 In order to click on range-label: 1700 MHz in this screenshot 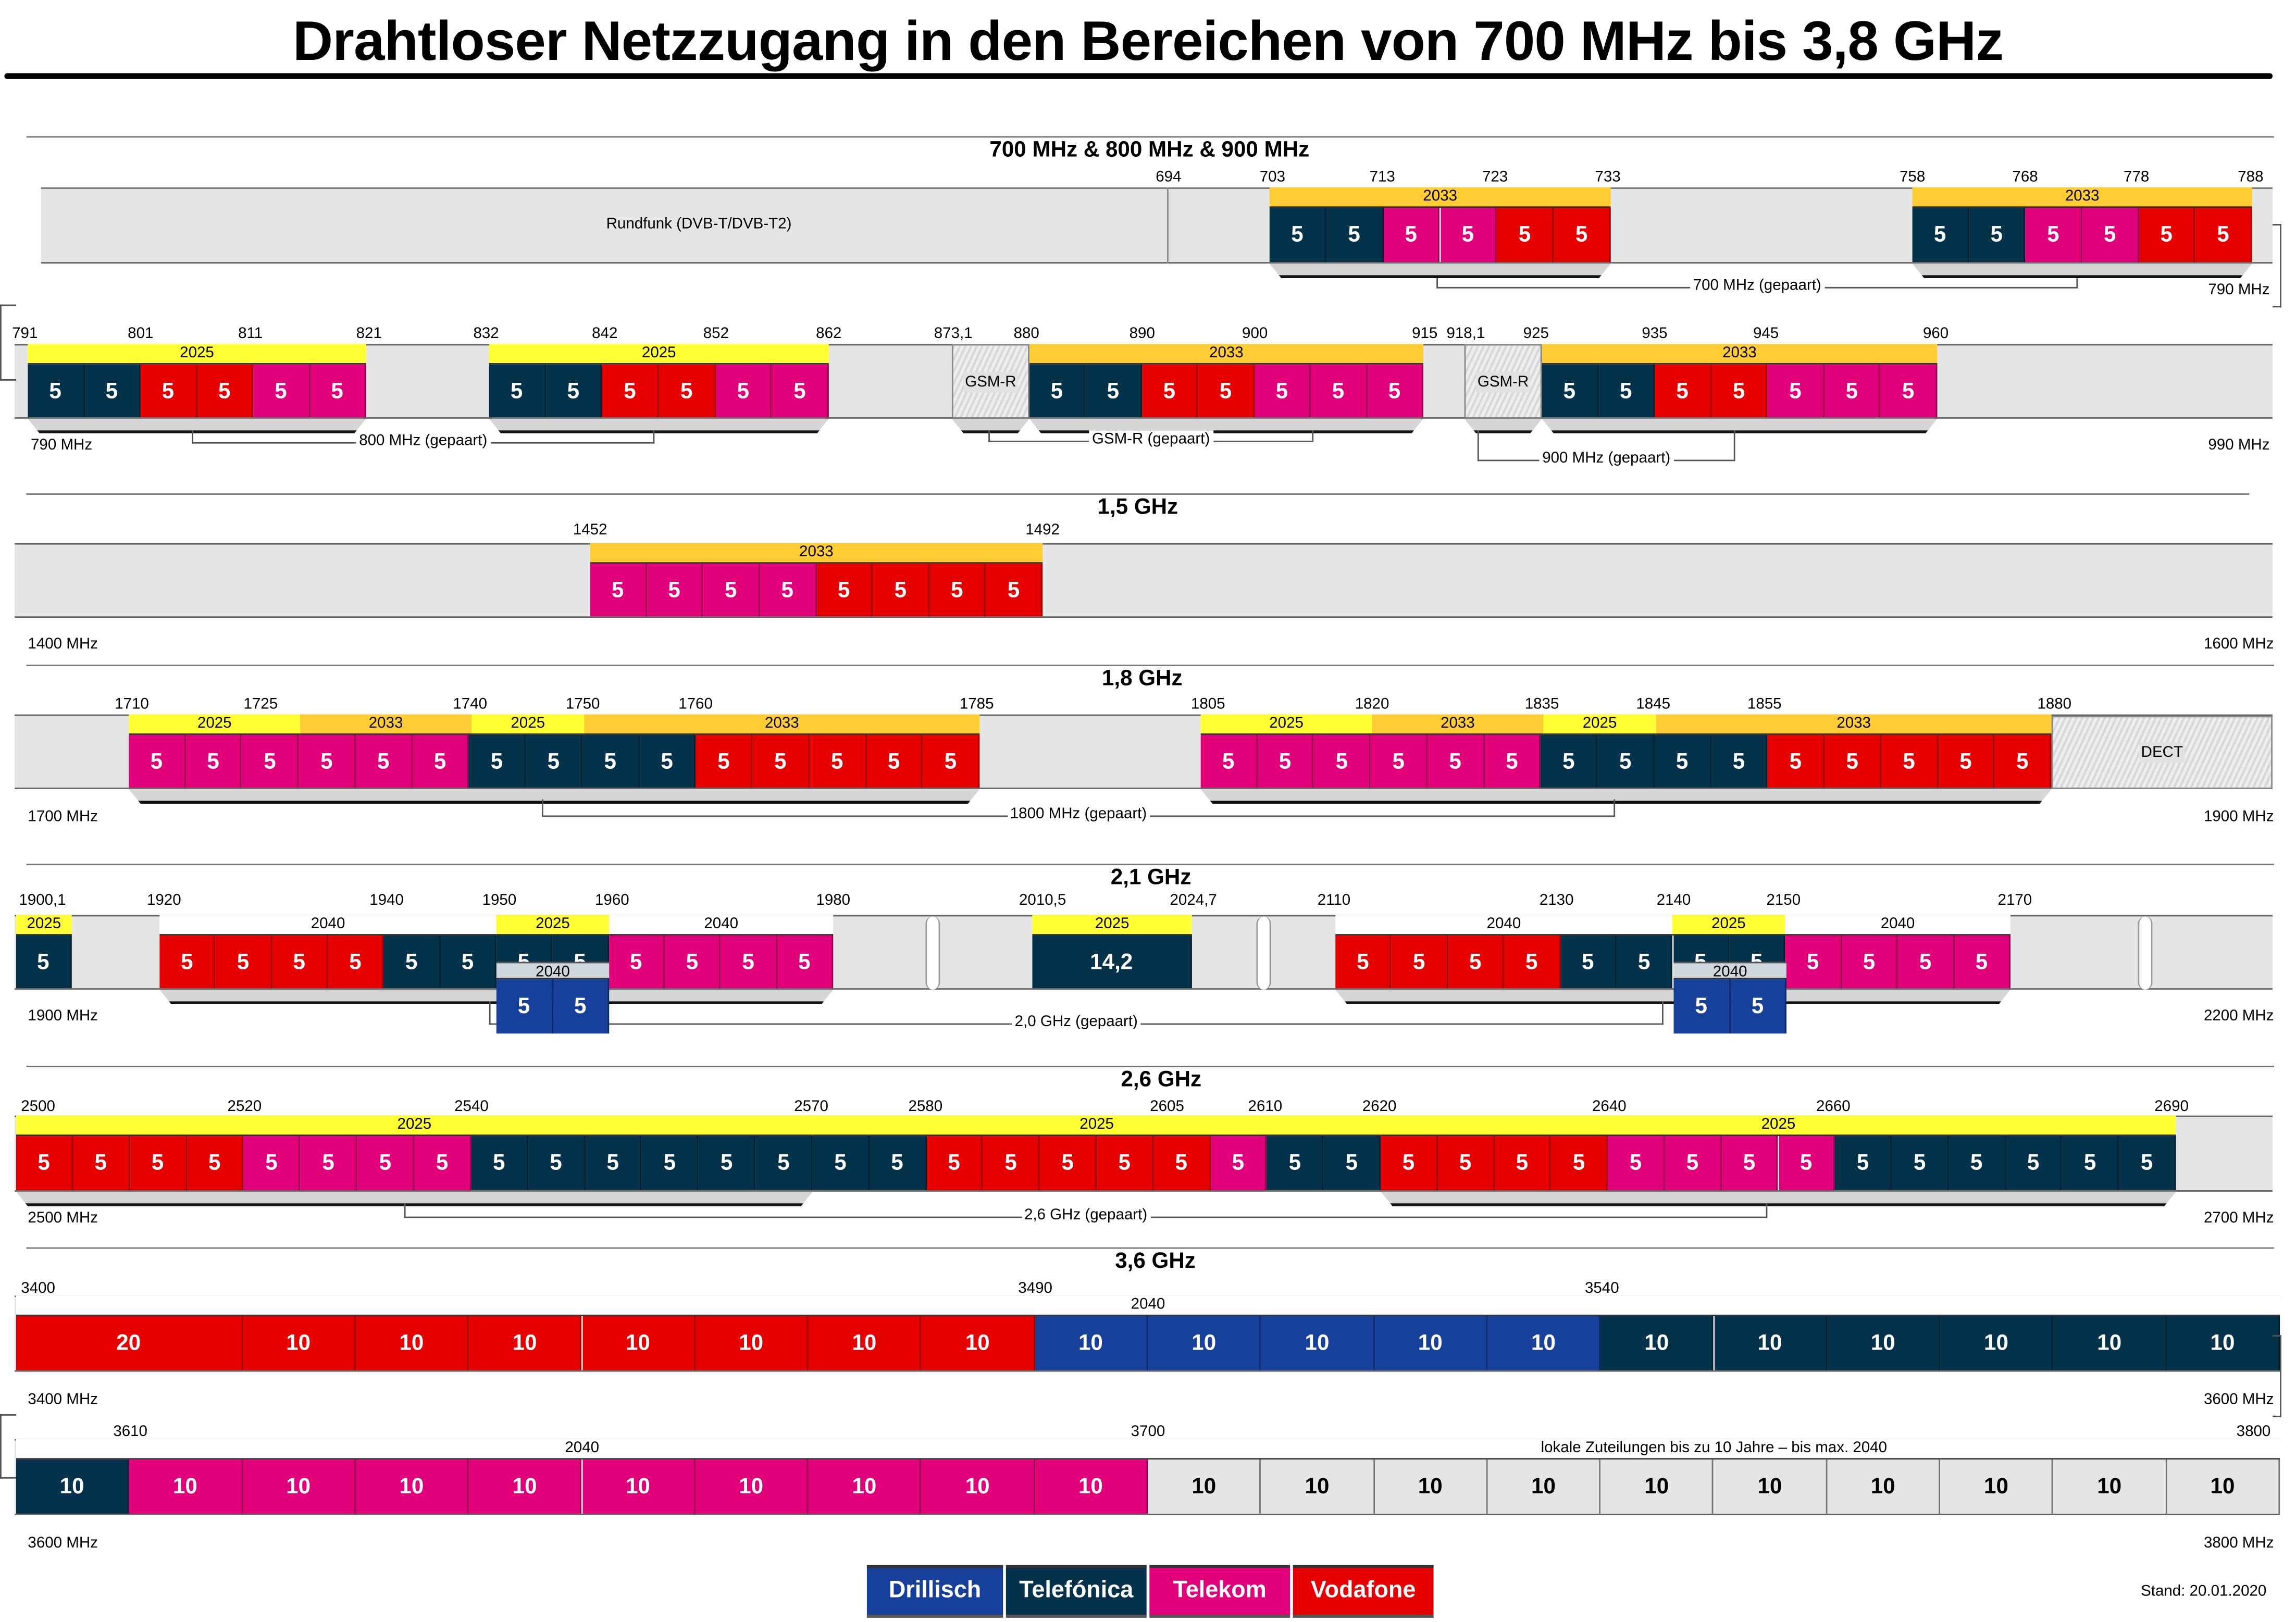, I will do `click(63, 817)`.